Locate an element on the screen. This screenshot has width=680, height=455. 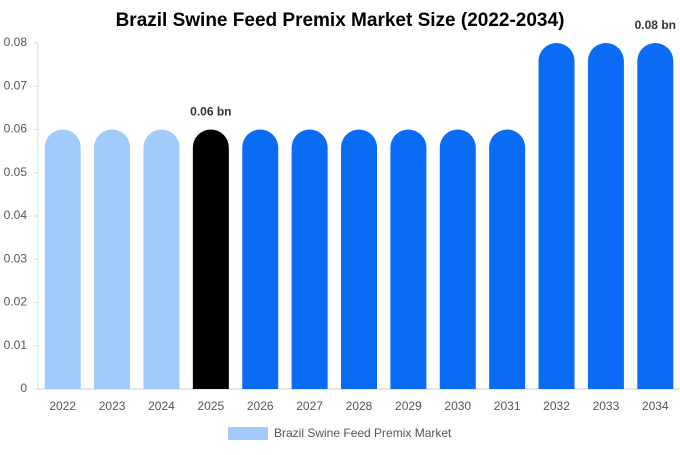
legend-swatch is located at coordinates (248, 433).